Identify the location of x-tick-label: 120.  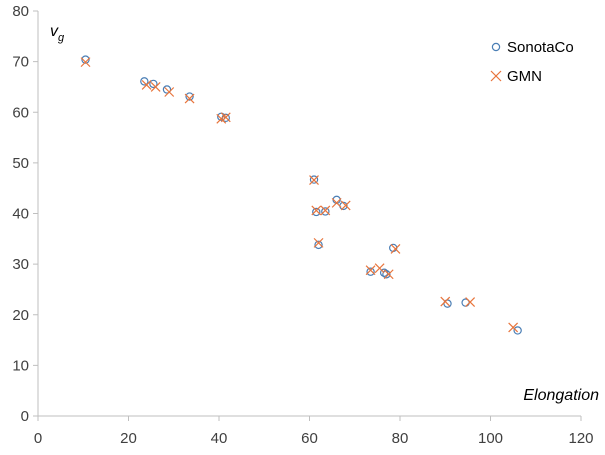
(580, 438).